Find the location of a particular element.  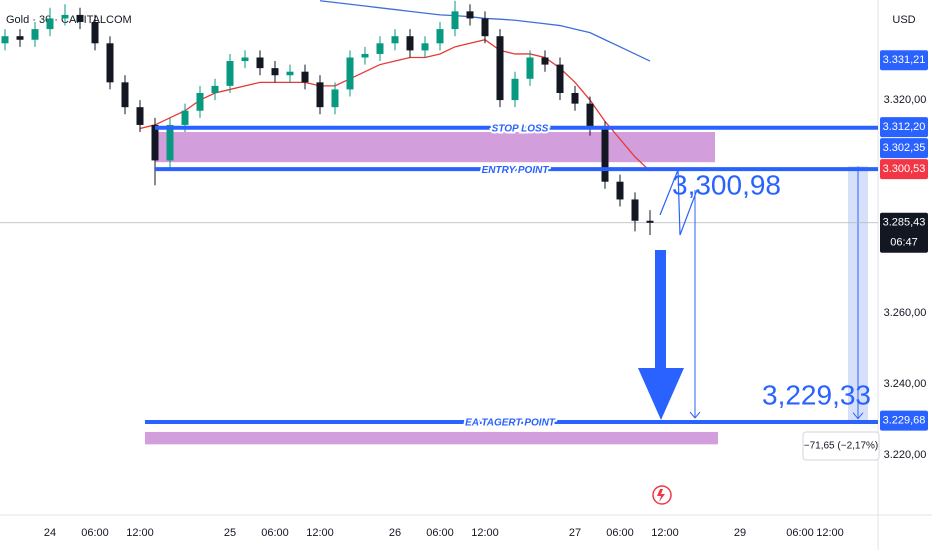

x-tick-label: 29 is located at coordinates (740, 533).